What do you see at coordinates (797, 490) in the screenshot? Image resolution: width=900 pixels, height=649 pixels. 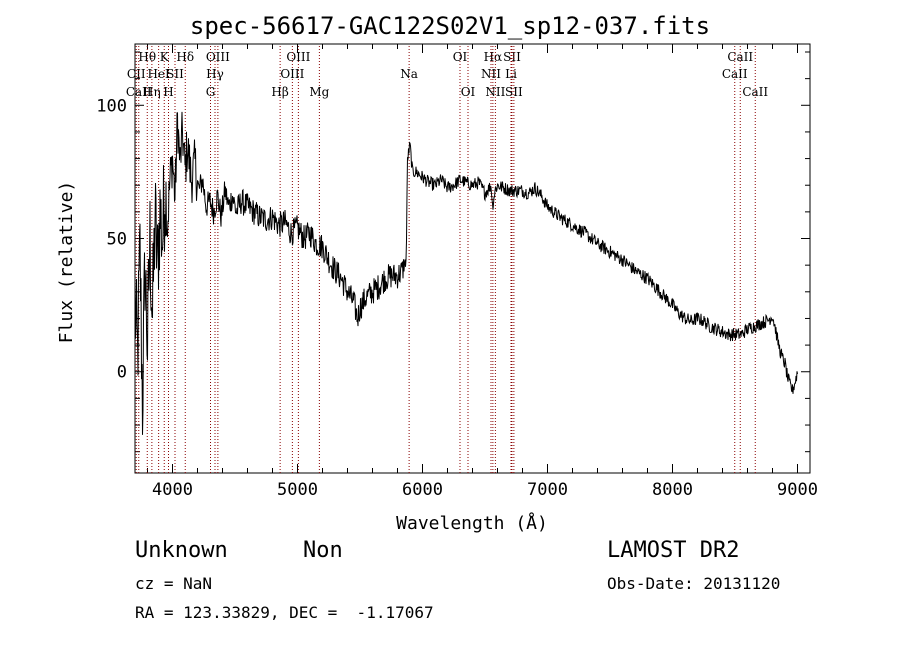 I see `x-tick-label: 9000` at bounding box center [797, 490].